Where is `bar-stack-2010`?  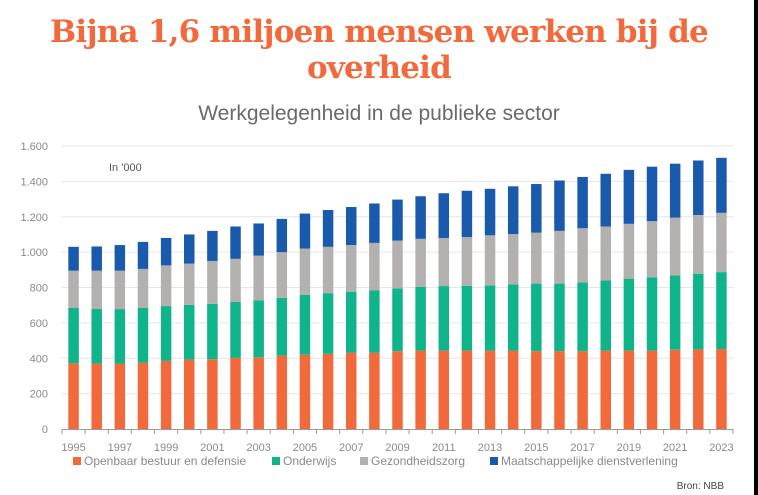 bar-stack-2010 is located at coordinates (420, 312).